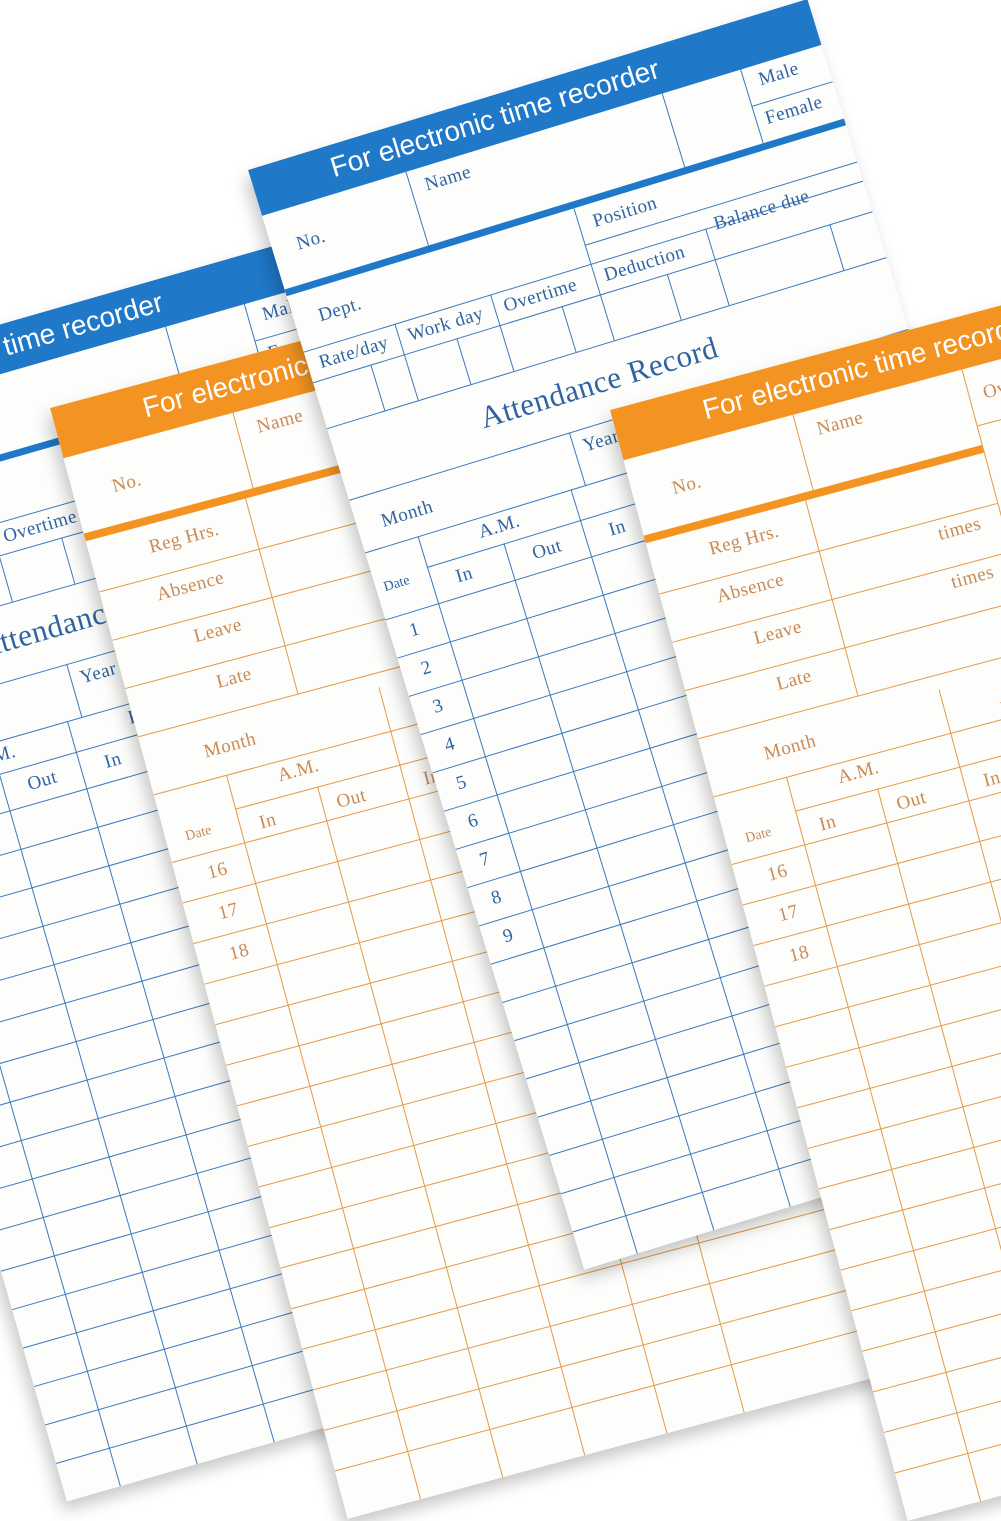  I want to click on label-year: Year, so click(98, 673).